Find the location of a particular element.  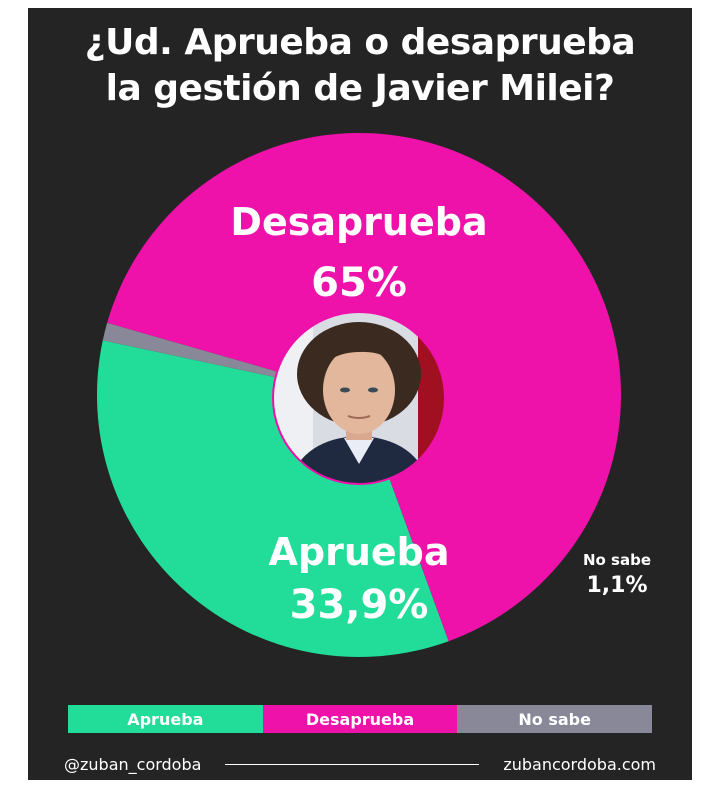

label-aprueba: Aprueba is located at coordinates (358, 552).